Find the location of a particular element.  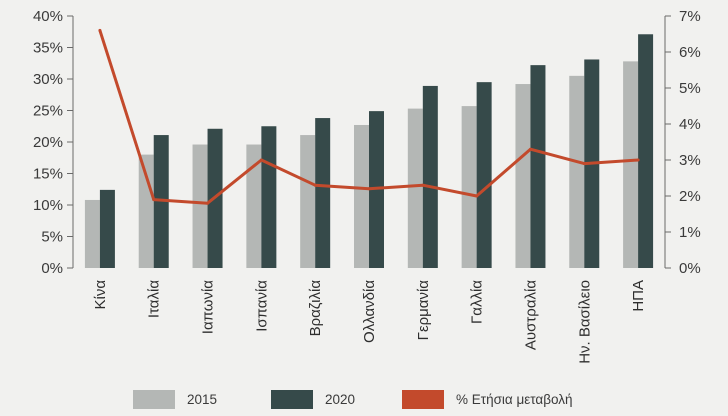

legend-label: 2020 is located at coordinates (340, 399).